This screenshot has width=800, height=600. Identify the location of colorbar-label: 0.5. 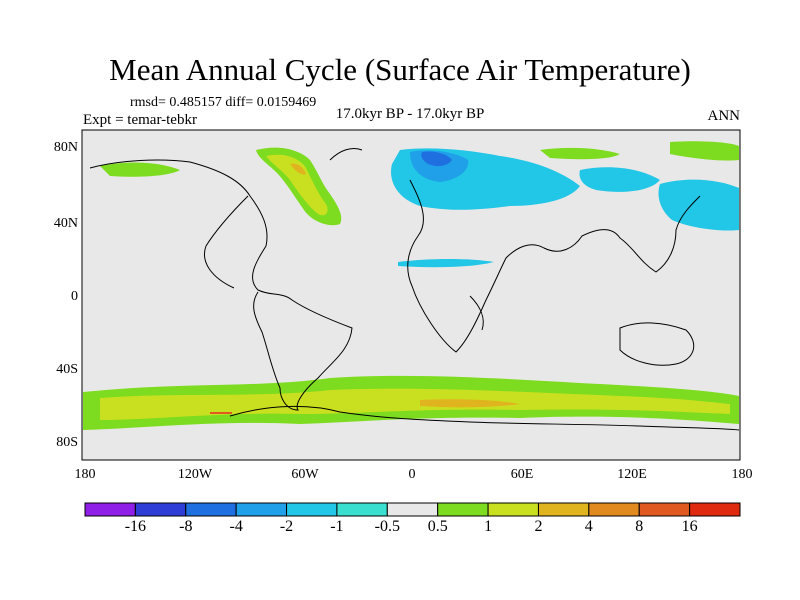
(437, 526).